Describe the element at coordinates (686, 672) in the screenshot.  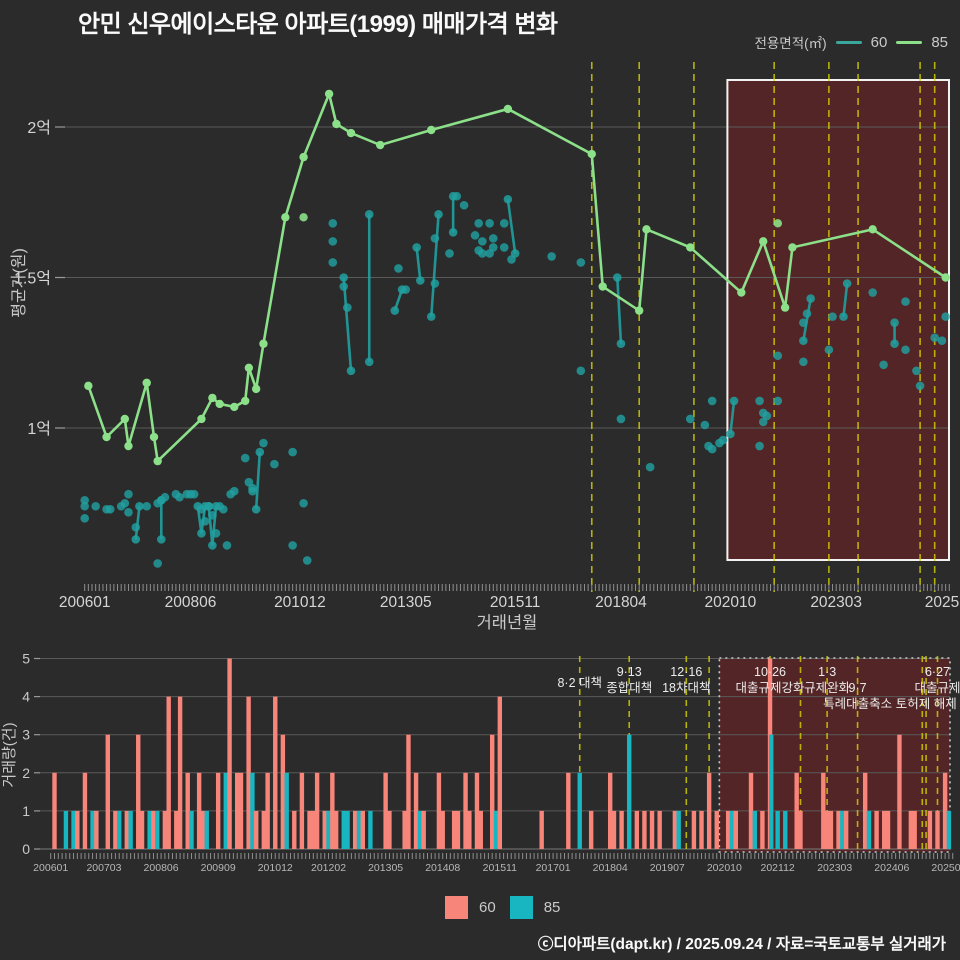
I see `svg-text: 12·16` at that location.